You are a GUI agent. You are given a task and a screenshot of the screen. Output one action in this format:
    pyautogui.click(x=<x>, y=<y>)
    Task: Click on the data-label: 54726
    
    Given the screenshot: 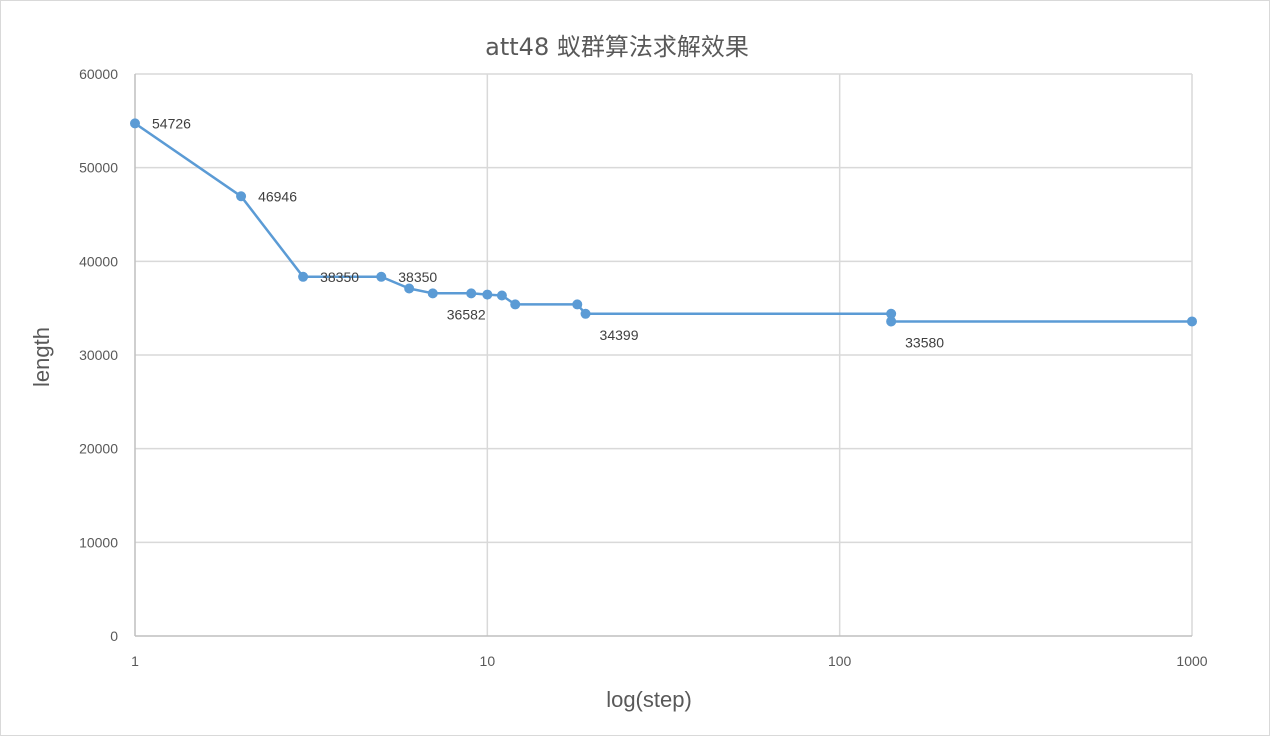 What is the action you would take?
    pyautogui.click(x=171, y=123)
    